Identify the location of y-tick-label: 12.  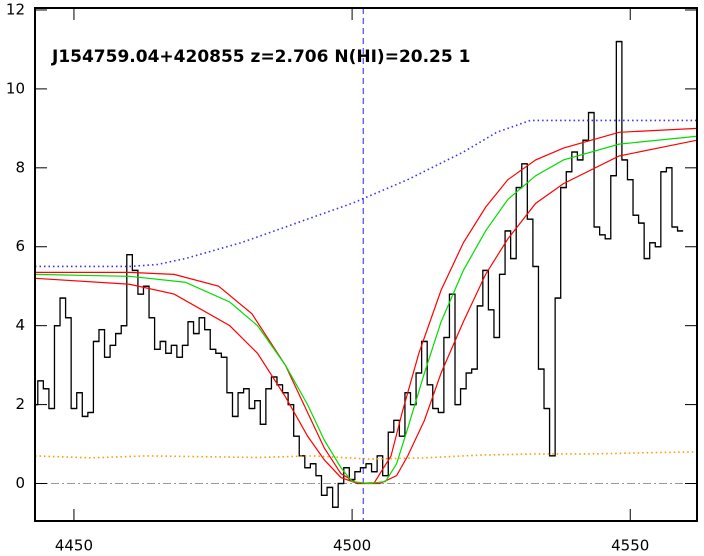
(15, 9).